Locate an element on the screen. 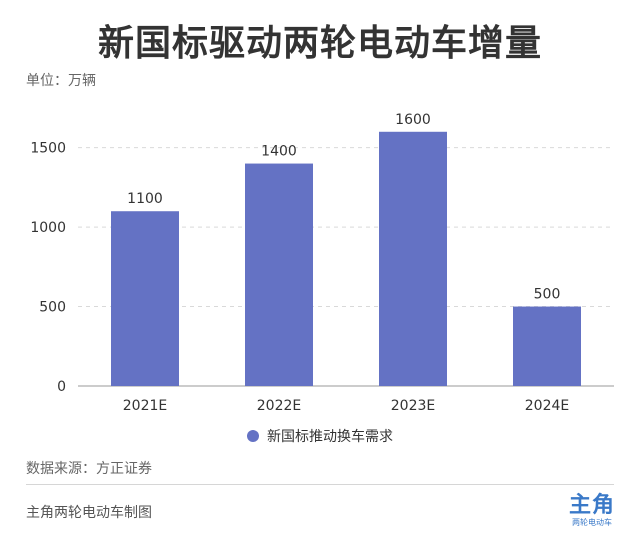 The width and height of the screenshot is (640, 544). x-tick-label: 2021E is located at coordinates (145, 406).